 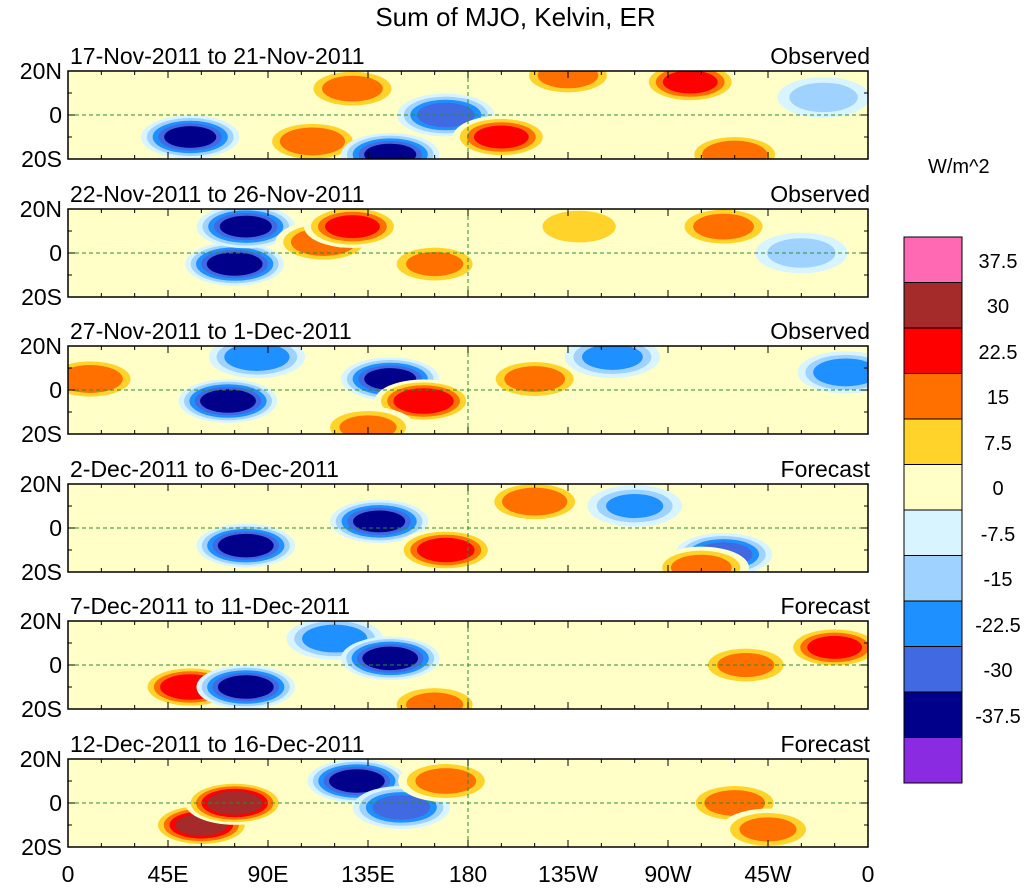 I want to click on lon-label: 135W, so click(x=568, y=874).